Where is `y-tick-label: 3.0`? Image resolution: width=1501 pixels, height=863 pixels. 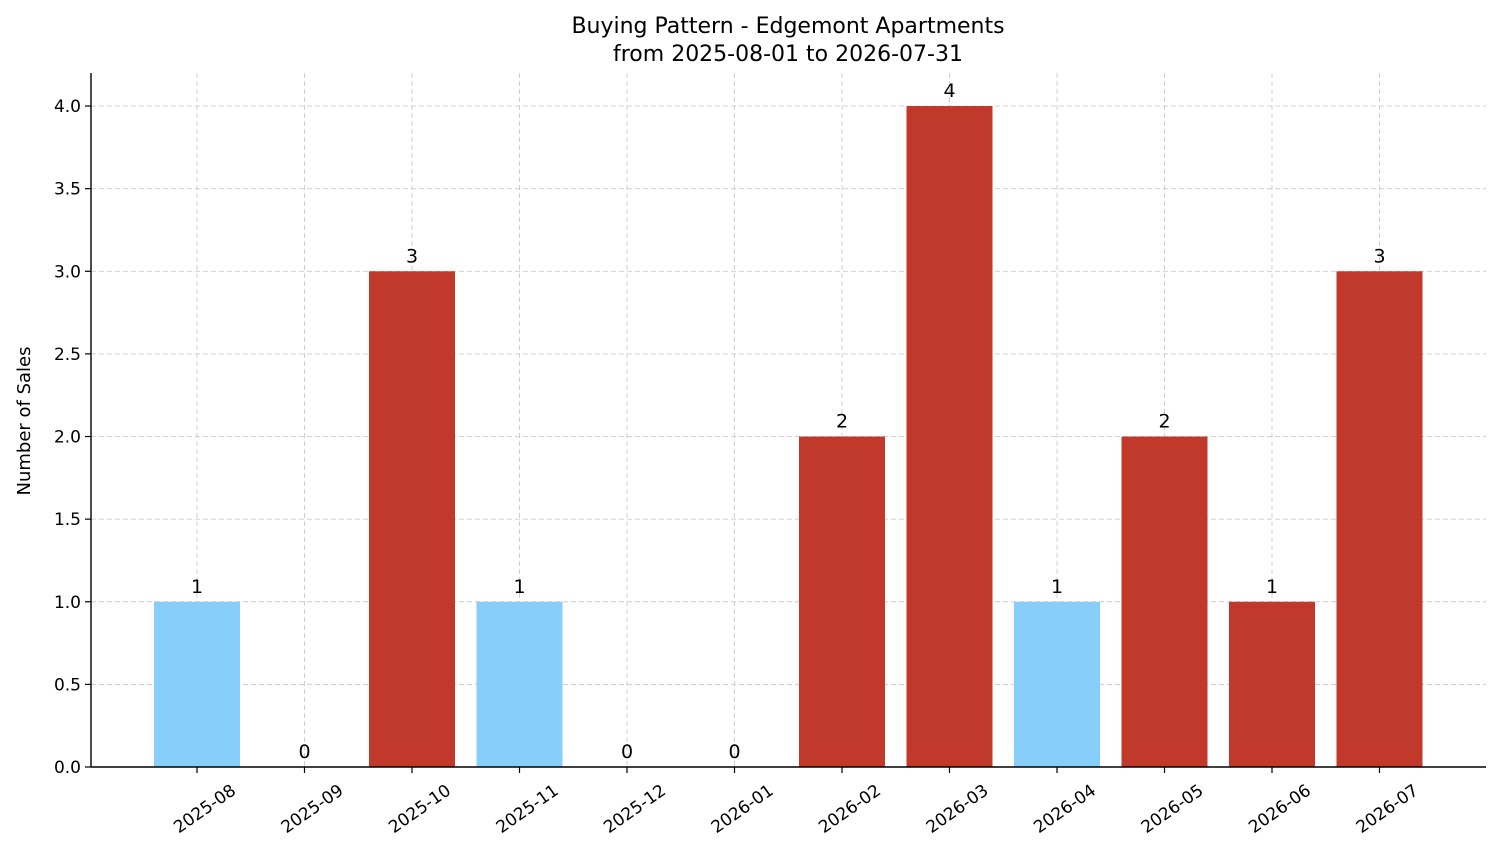 y-tick-label: 3.0 is located at coordinates (67, 272).